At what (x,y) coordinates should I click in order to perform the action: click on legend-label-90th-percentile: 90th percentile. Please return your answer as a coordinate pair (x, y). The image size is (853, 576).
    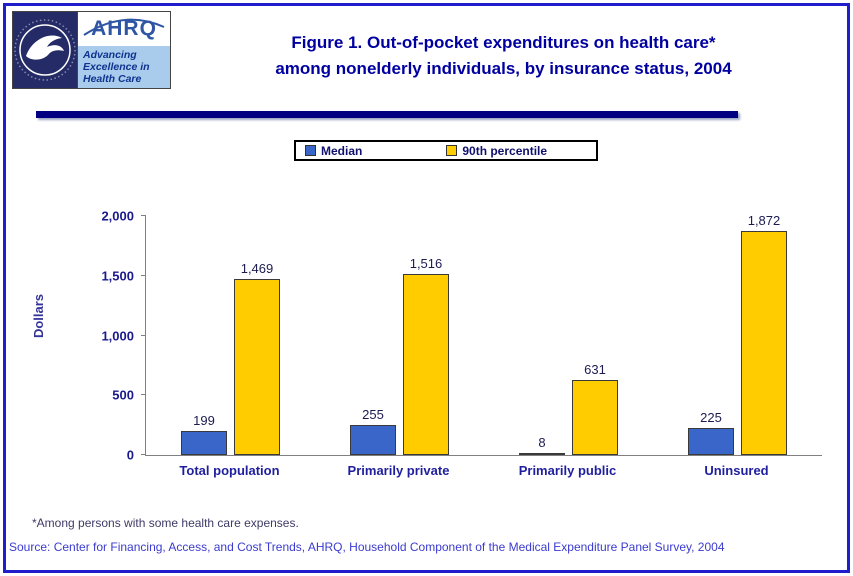
    Looking at the image, I should click on (505, 150).